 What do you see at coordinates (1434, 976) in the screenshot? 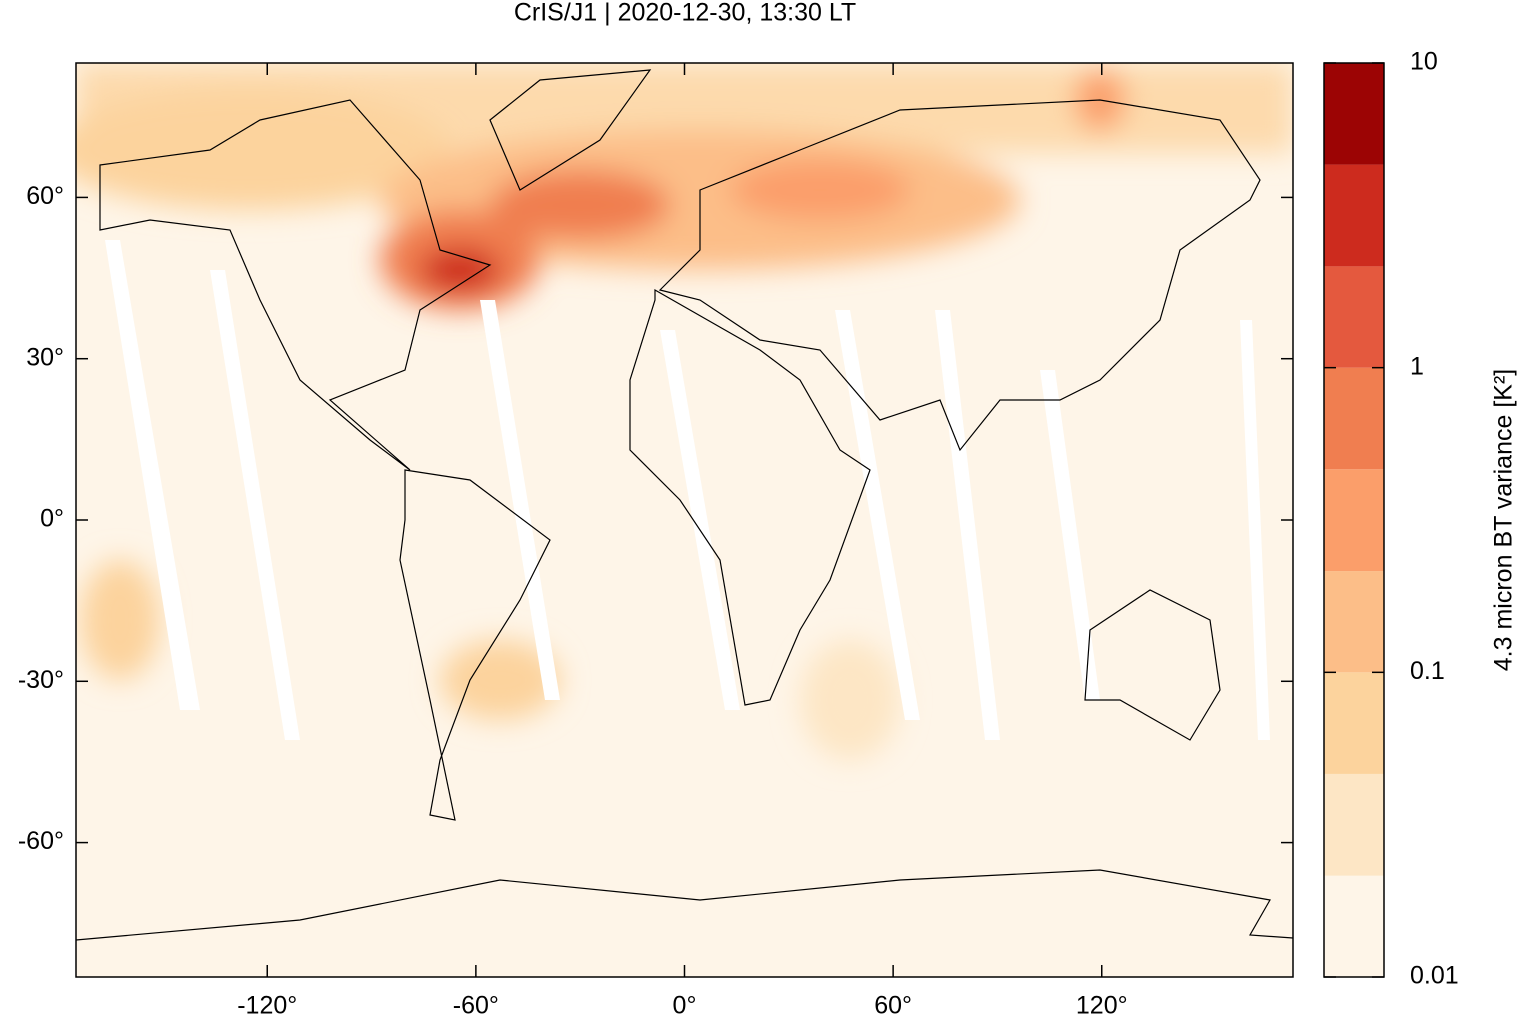
I see `colorbar-tick-label: 0.01` at bounding box center [1434, 976].